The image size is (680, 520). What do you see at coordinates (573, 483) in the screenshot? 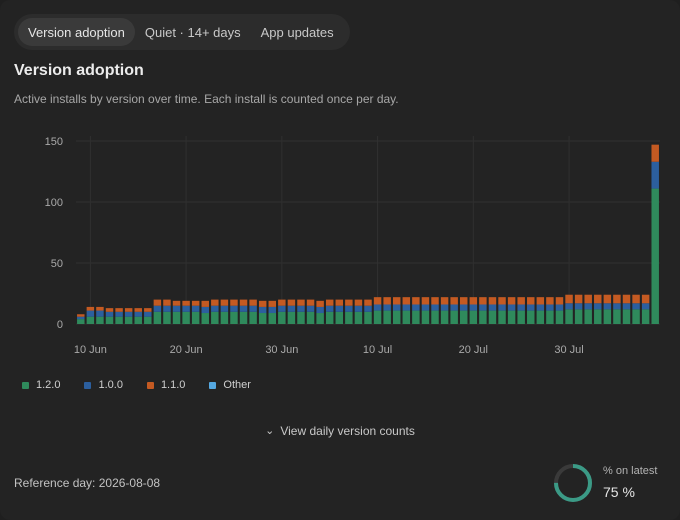
I see `gauge-fill` at bounding box center [573, 483].